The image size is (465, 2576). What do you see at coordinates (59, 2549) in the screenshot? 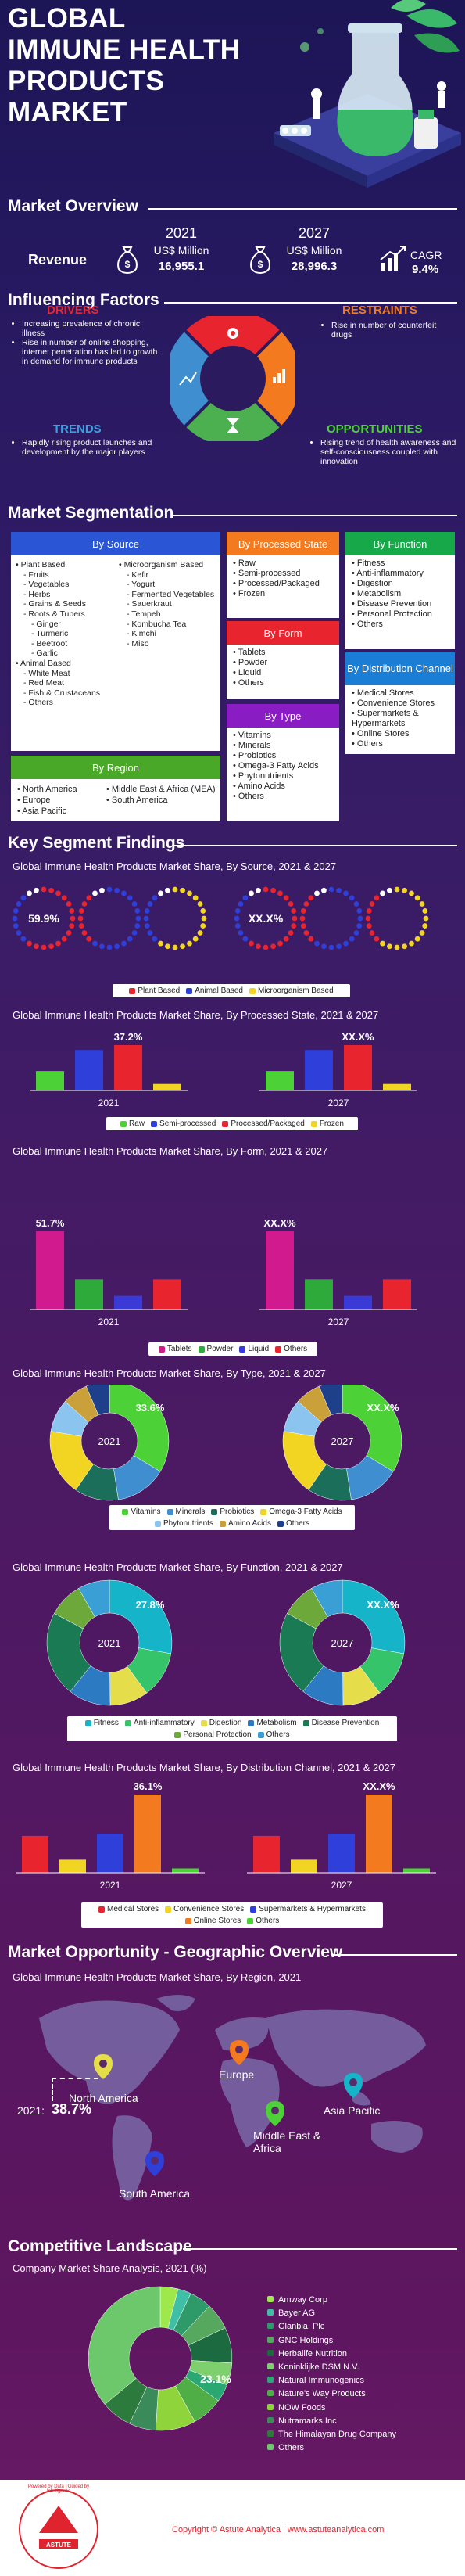
I see `logo-brand: ASTUTE ANALYTICA` at bounding box center [59, 2549].